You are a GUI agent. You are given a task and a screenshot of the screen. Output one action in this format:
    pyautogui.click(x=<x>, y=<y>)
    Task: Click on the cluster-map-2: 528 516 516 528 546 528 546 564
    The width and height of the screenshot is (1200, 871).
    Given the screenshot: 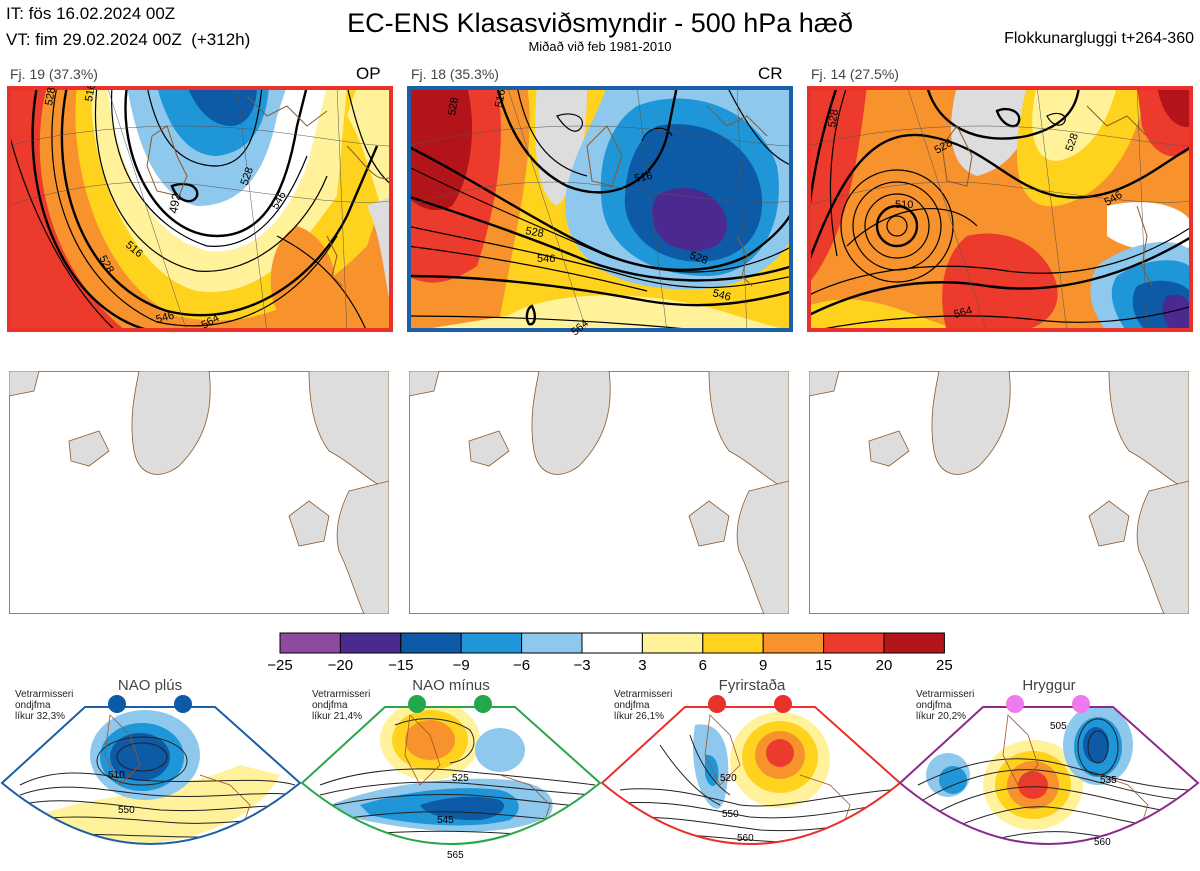 What is the action you would take?
    pyautogui.click(x=600, y=214)
    